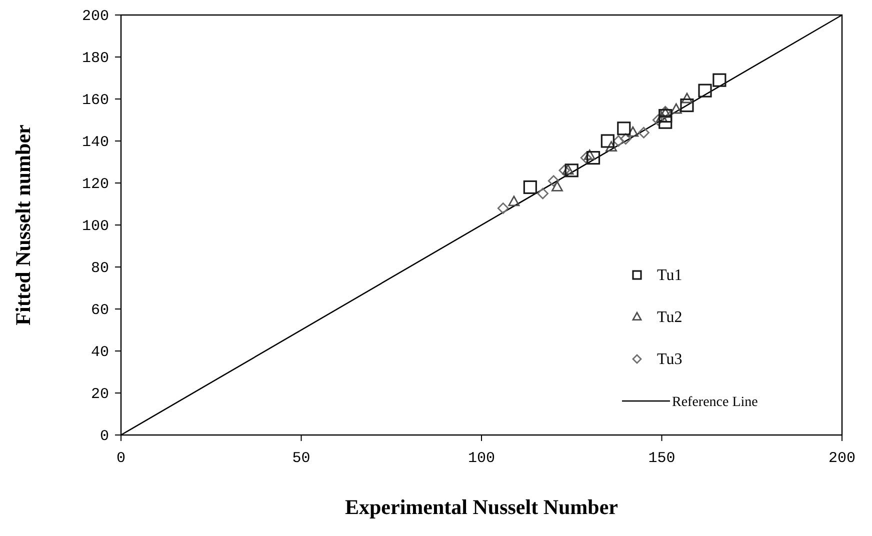  I want to click on legend-label: Tu3, so click(669, 359).